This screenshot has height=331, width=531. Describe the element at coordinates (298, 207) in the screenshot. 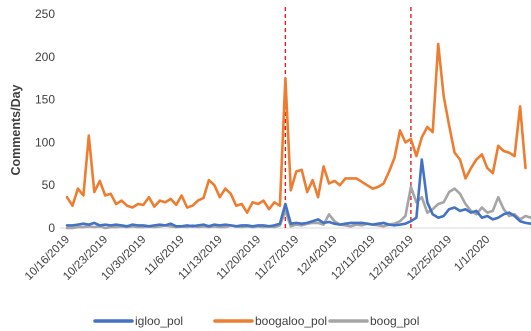

I see `series-line-boog-pol` at that location.